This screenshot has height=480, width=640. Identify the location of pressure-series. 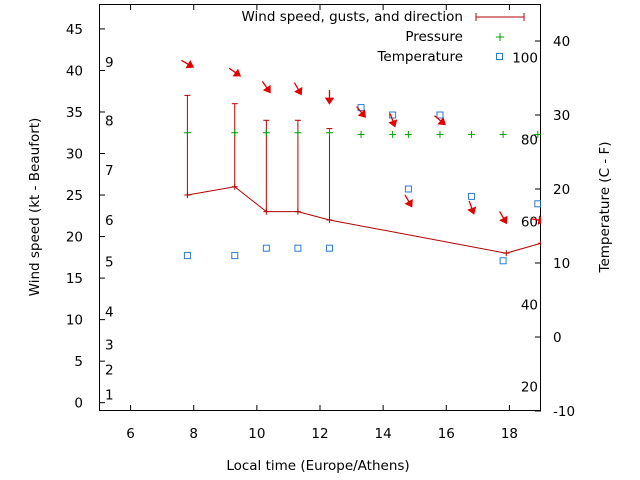
(362, 133).